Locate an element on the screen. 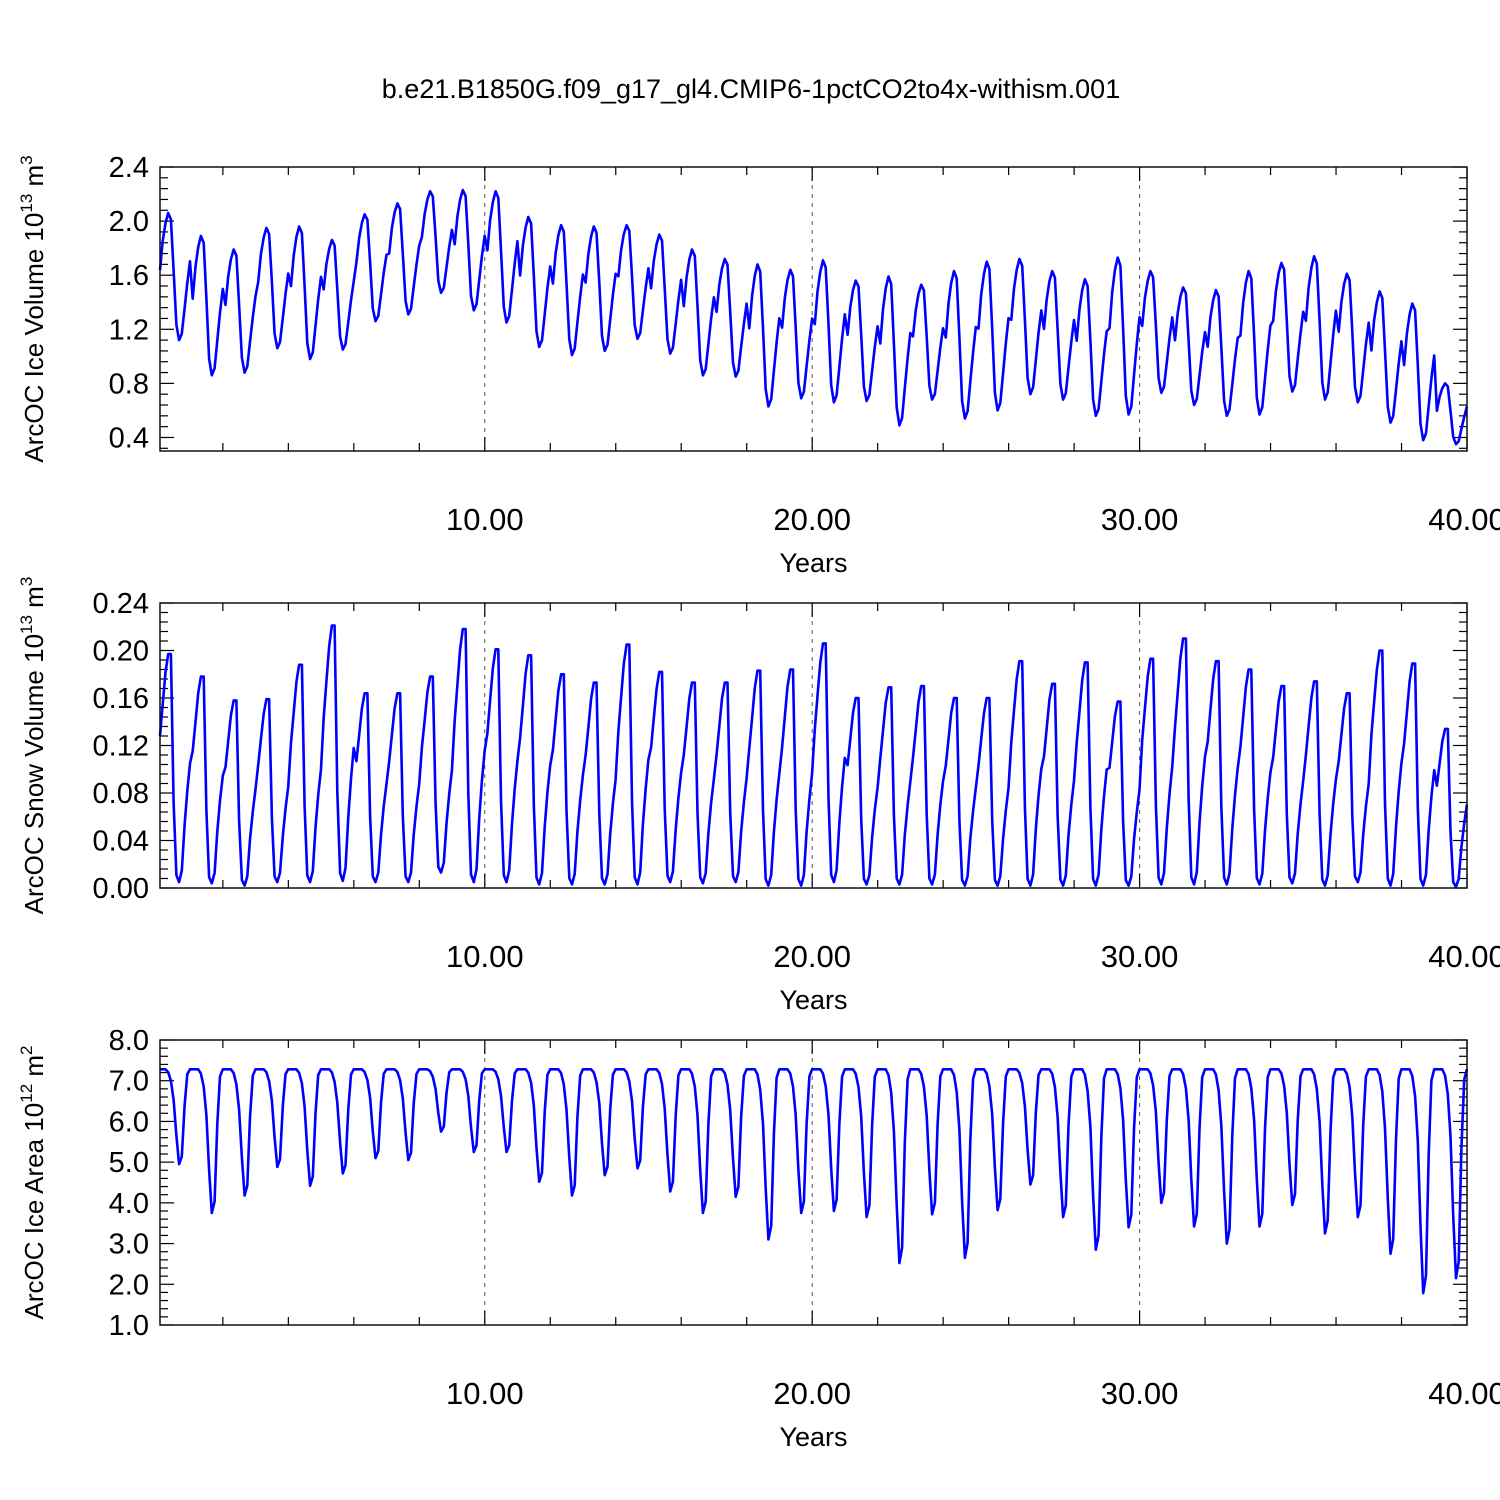  data-line is located at coordinates (814, 1181).